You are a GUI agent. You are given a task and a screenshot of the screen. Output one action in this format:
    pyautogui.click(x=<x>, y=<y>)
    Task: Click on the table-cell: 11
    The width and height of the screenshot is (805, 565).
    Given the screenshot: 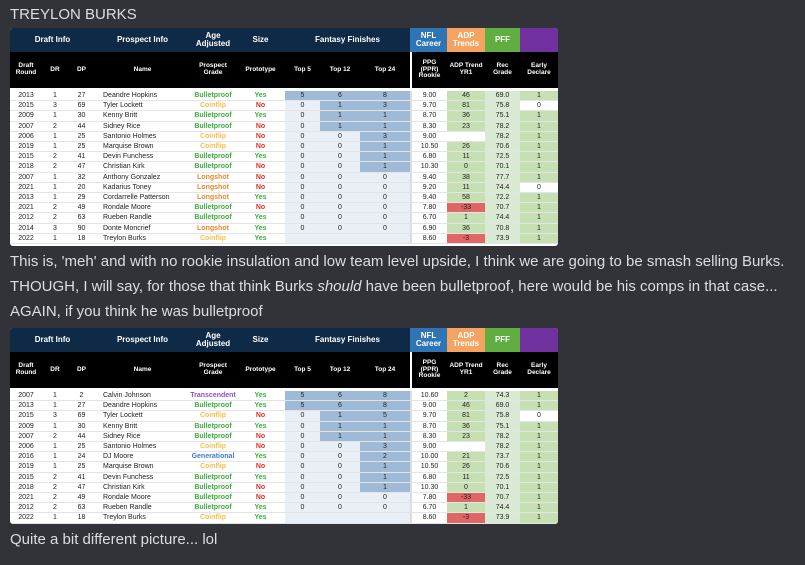 What is the action you would take?
    pyautogui.click(x=466, y=477)
    